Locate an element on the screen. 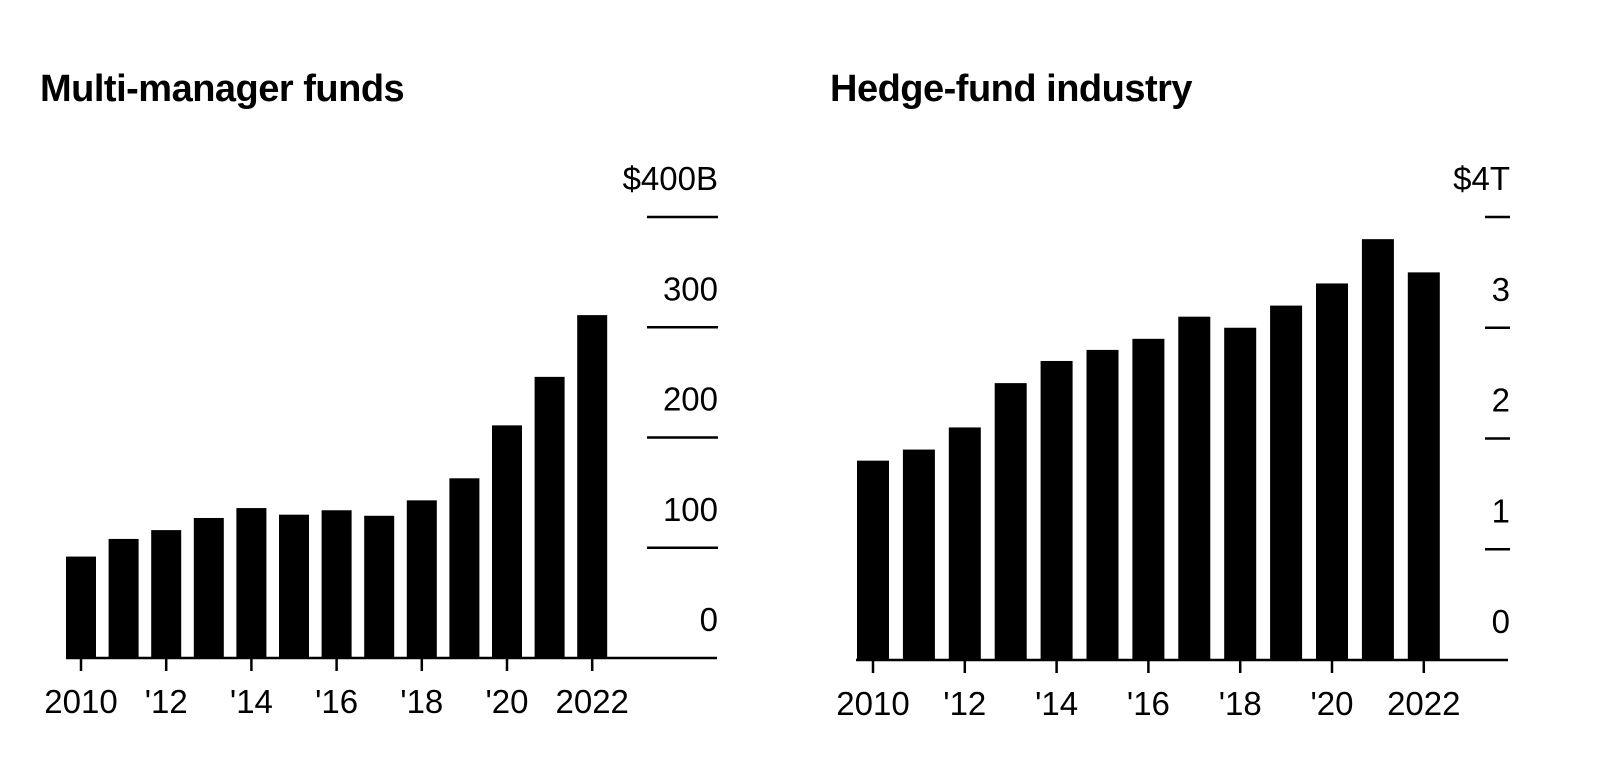 The height and width of the screenshot is (765, 1600). y-tick-label: $400B is located at coordinates (670, 178).